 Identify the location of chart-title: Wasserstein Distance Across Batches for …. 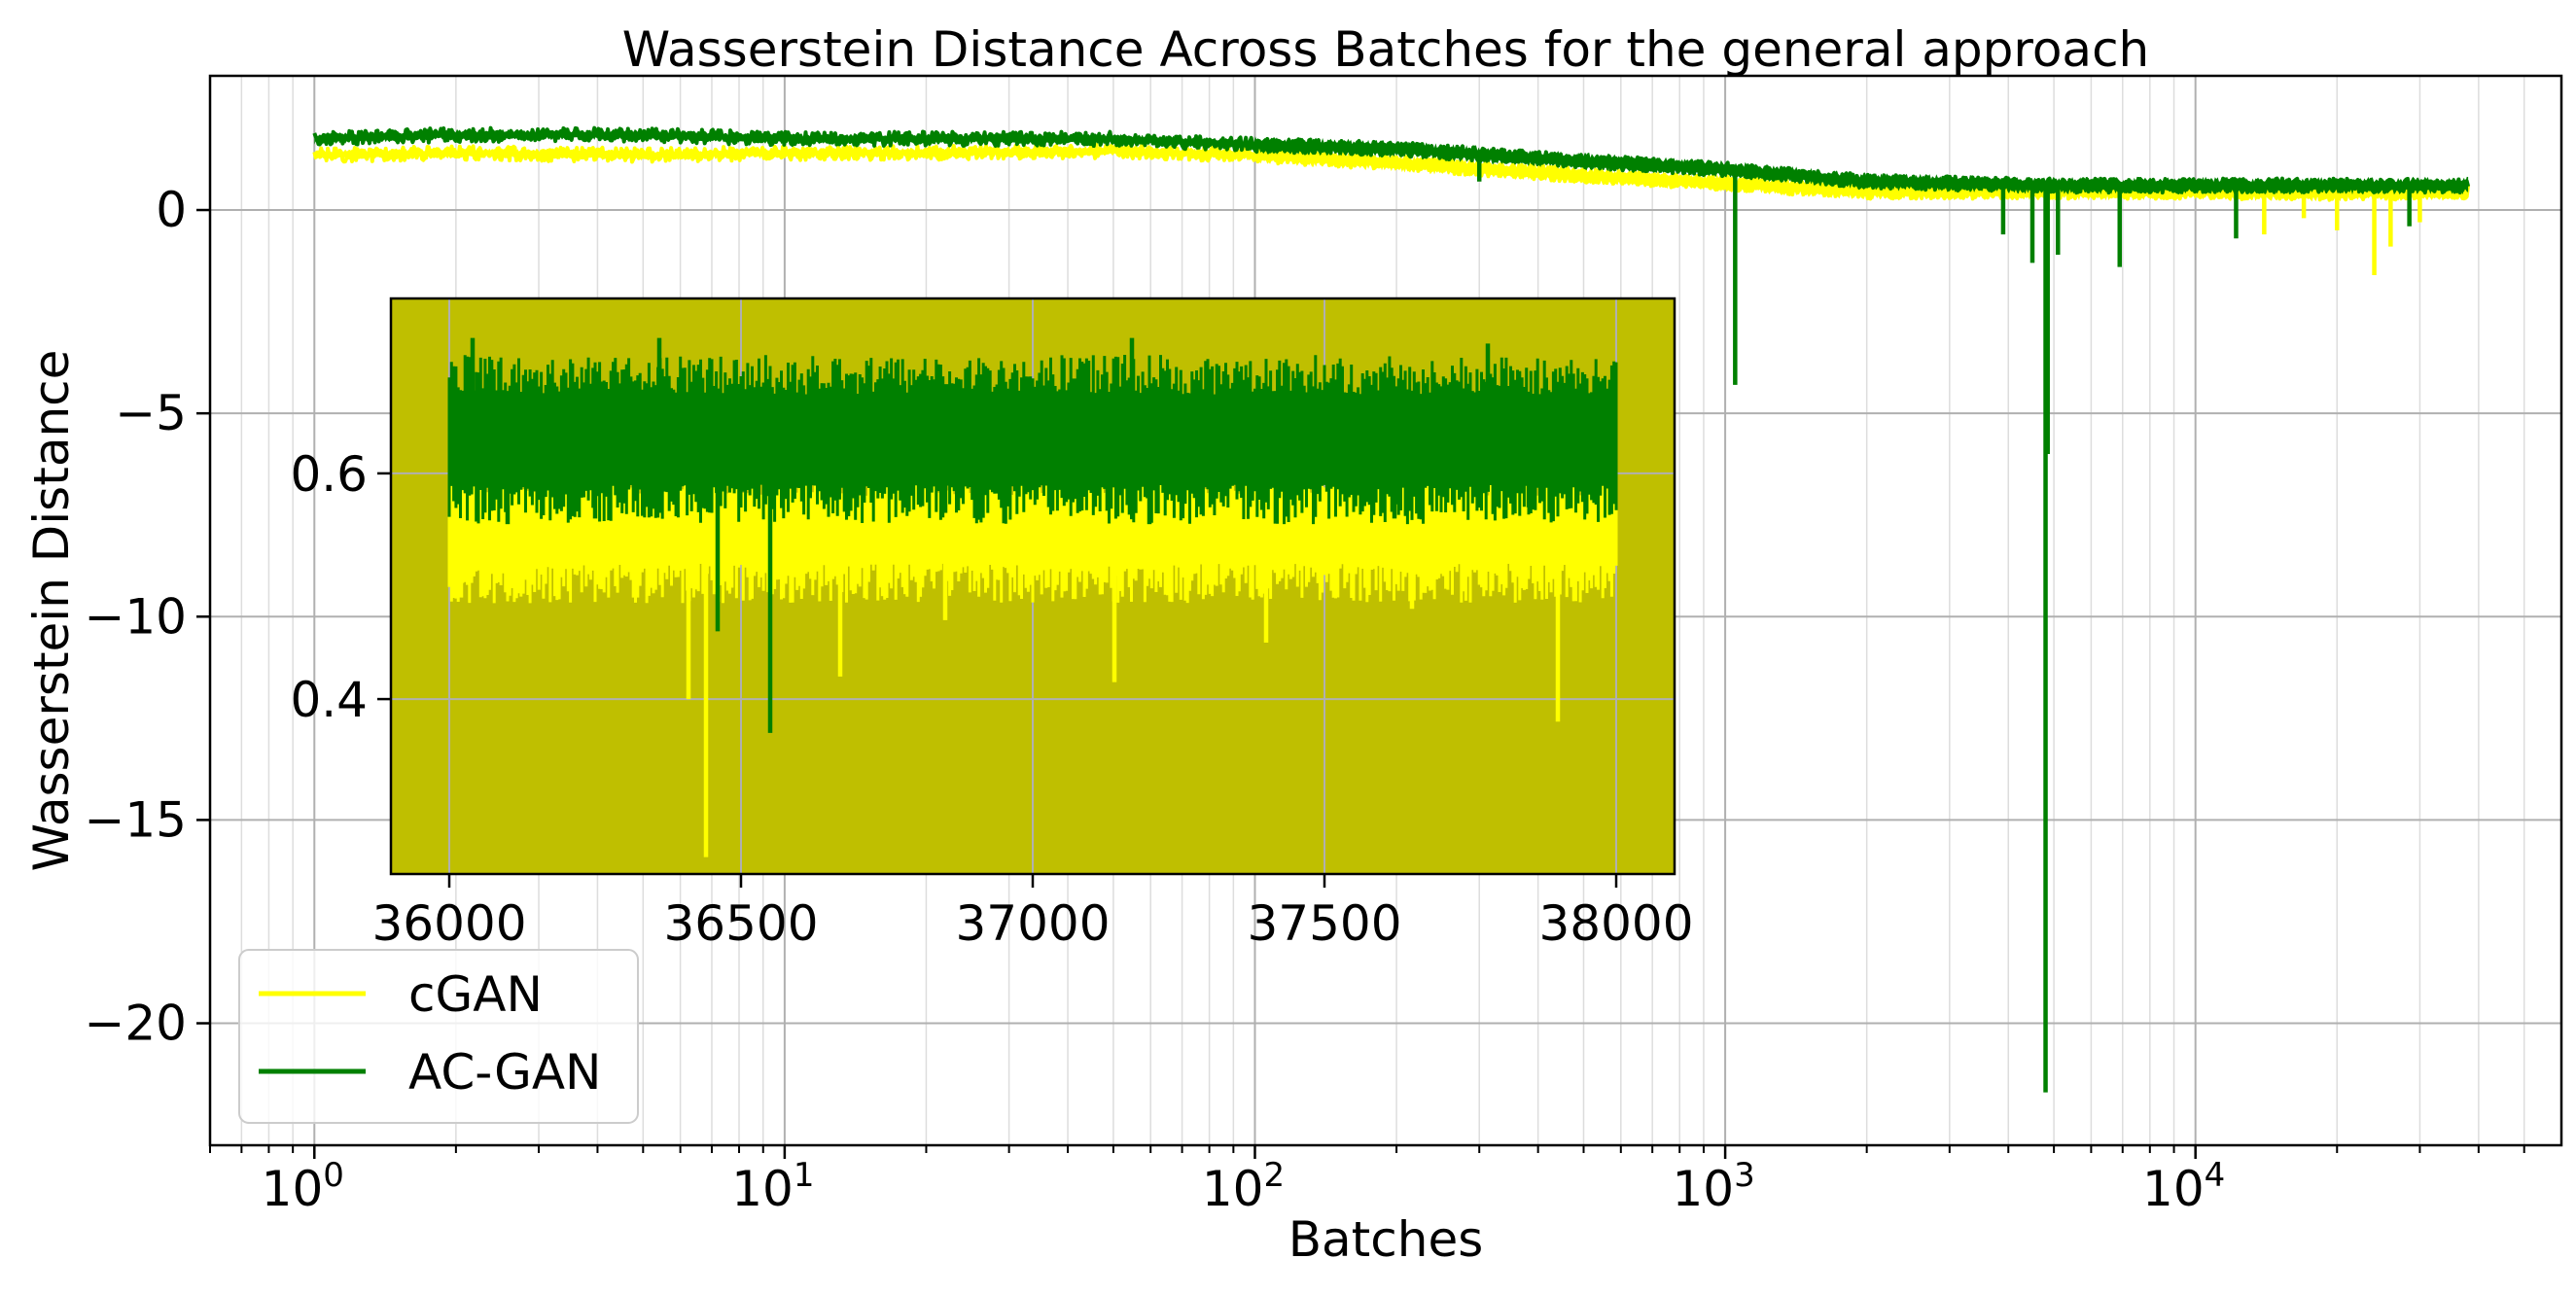
(1386, 49).